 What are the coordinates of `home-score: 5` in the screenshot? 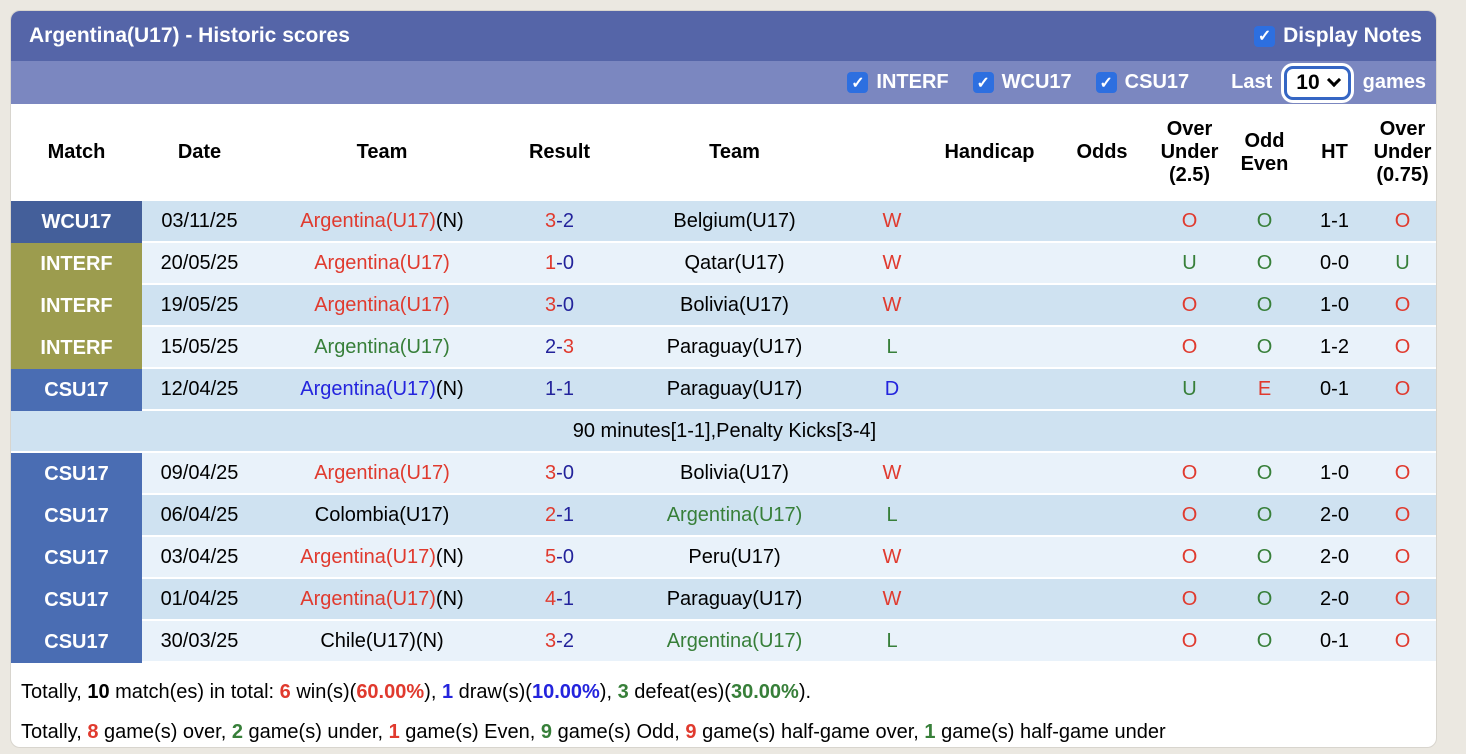 It's located at (551, 556).